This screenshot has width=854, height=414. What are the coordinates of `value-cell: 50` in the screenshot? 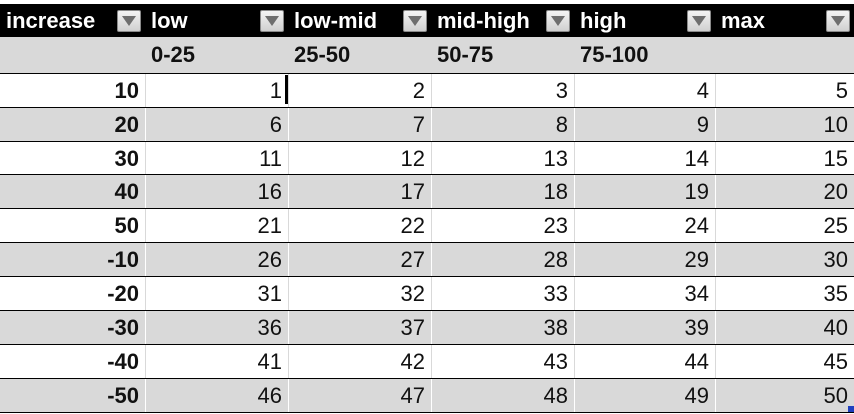 It's located at (784, 395).